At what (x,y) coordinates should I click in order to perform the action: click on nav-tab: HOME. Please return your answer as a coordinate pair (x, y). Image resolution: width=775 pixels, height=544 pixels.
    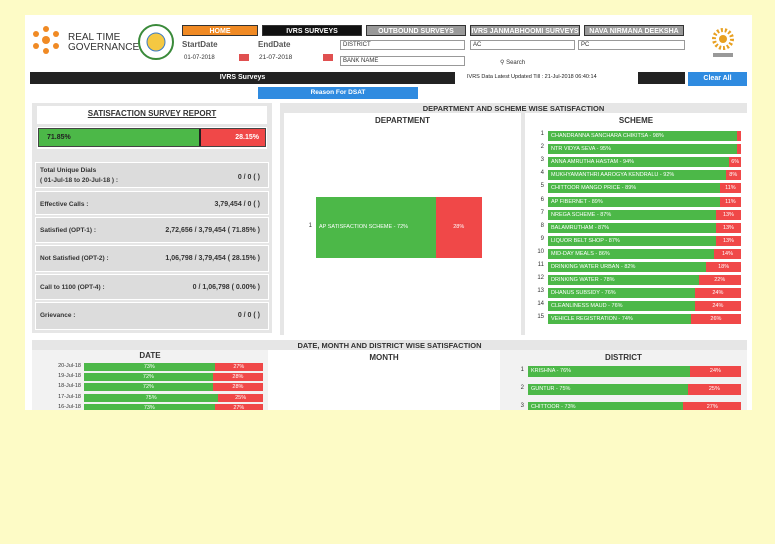
    Looking at the image, I should click on (220, 30).